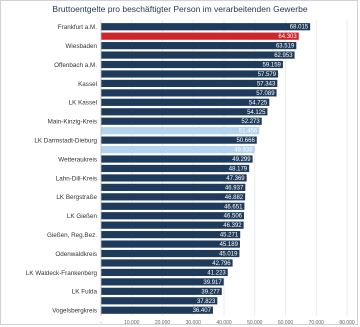 The image size is (360, 327). What do you see at coordinates (202, 311) in the screenshot?
I see `data-label: 36.407` at bounding box center [202, 311].